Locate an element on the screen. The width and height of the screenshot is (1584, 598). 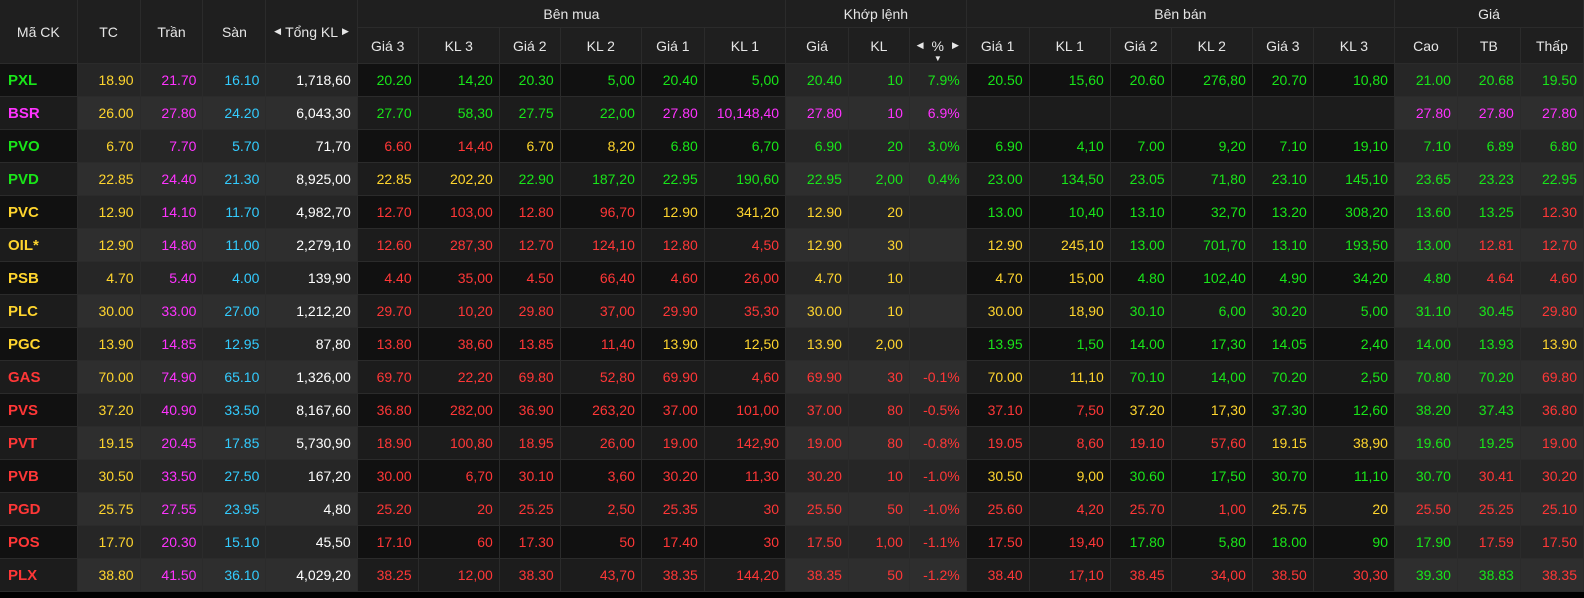
header-ref: TC is located at coordinates (109, 32).